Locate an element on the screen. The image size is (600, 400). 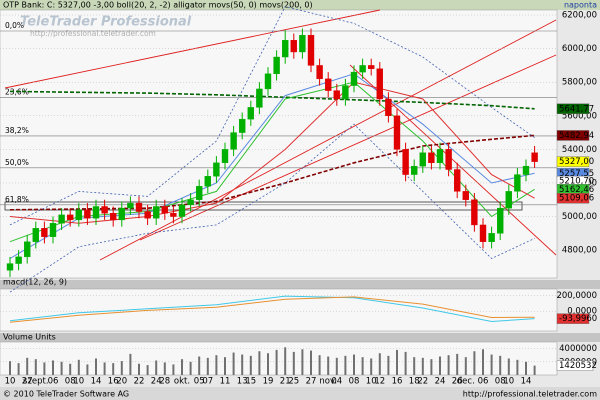
x-tick-label: szept. is located at coordinates (36, 382).